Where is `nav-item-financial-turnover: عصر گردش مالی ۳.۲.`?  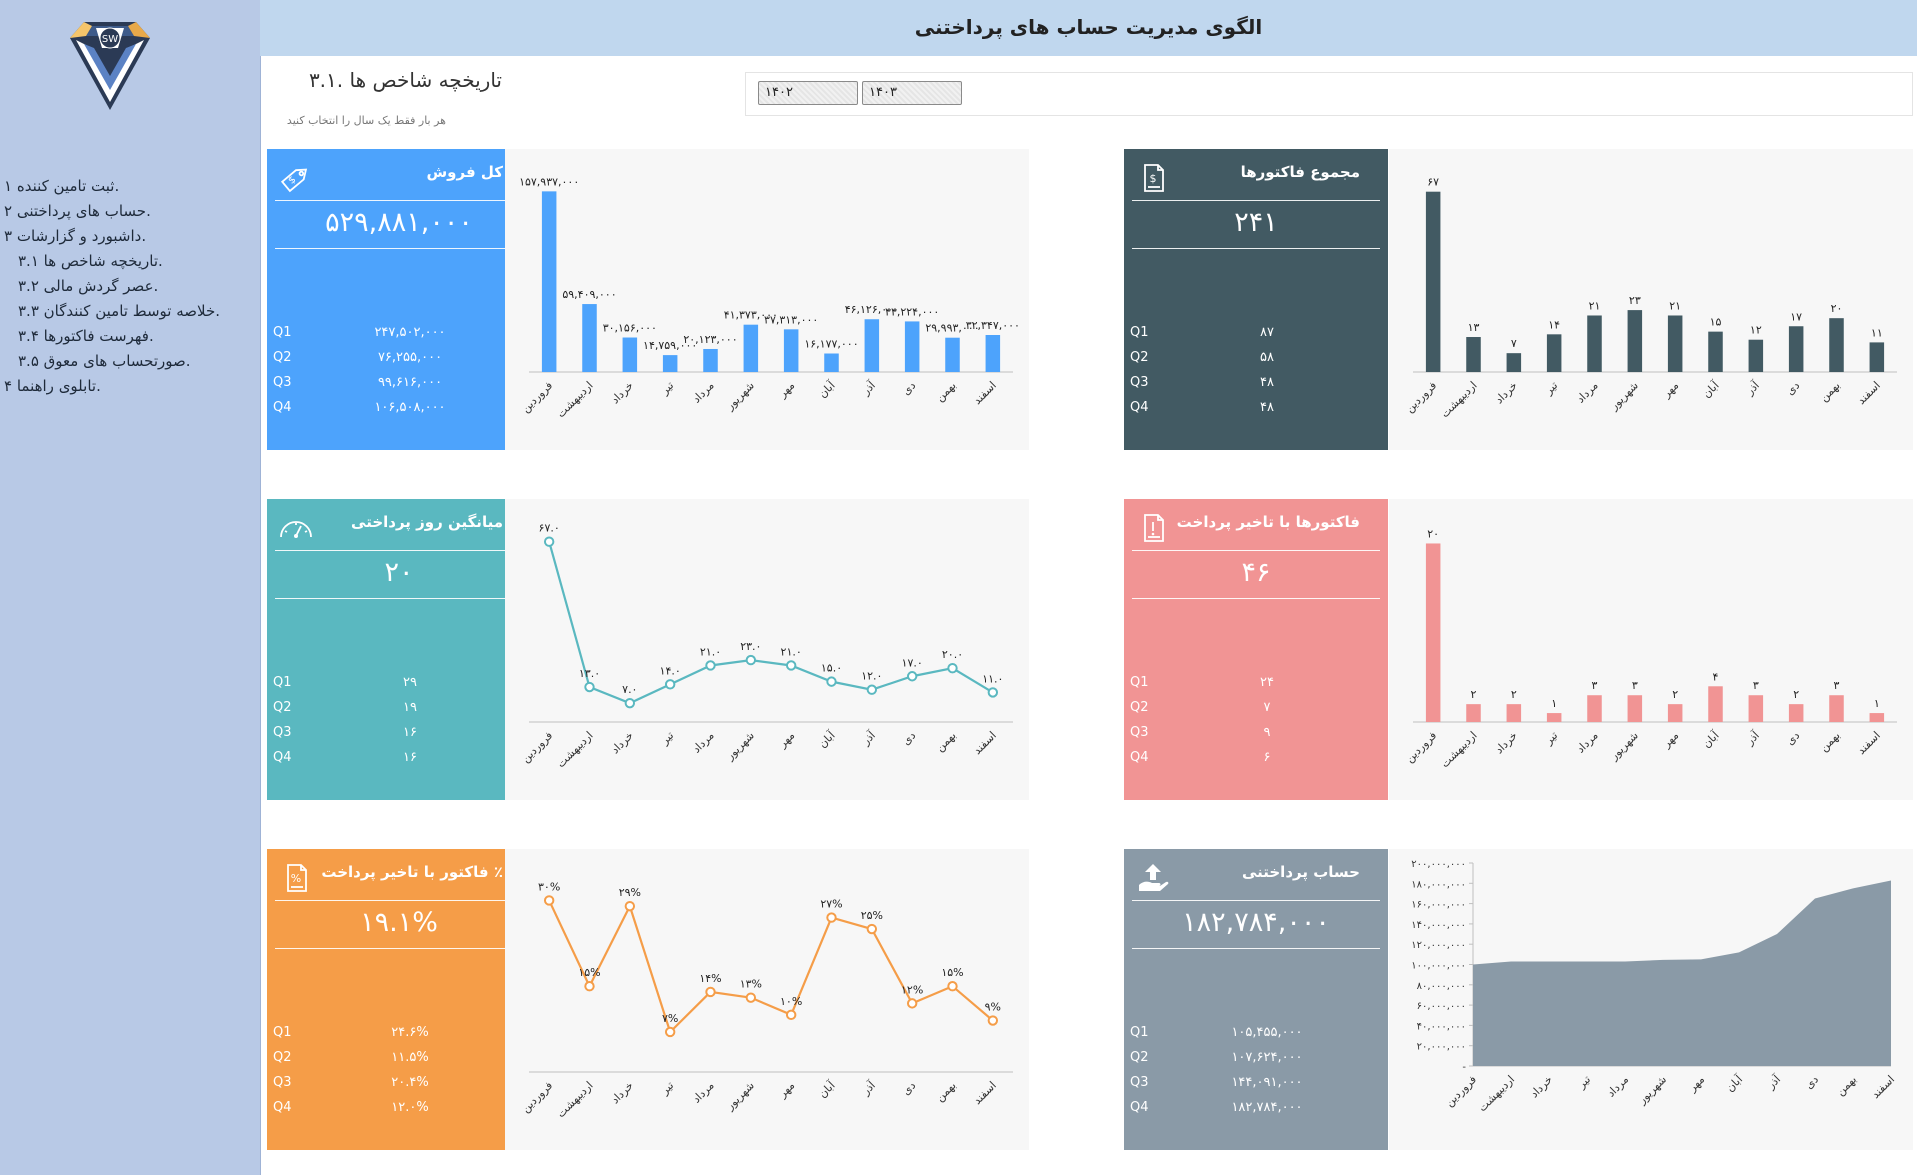
nav-item-financial-turnover: عصر گردش مالی ۳.۲. is located at coordinates (88, 286).